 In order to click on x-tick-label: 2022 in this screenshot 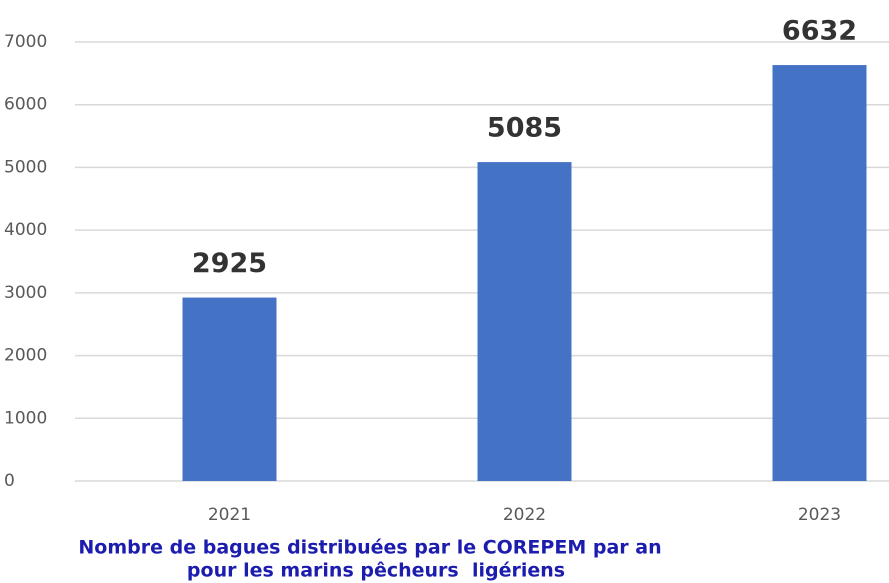, I will do `click(524, 515)`.